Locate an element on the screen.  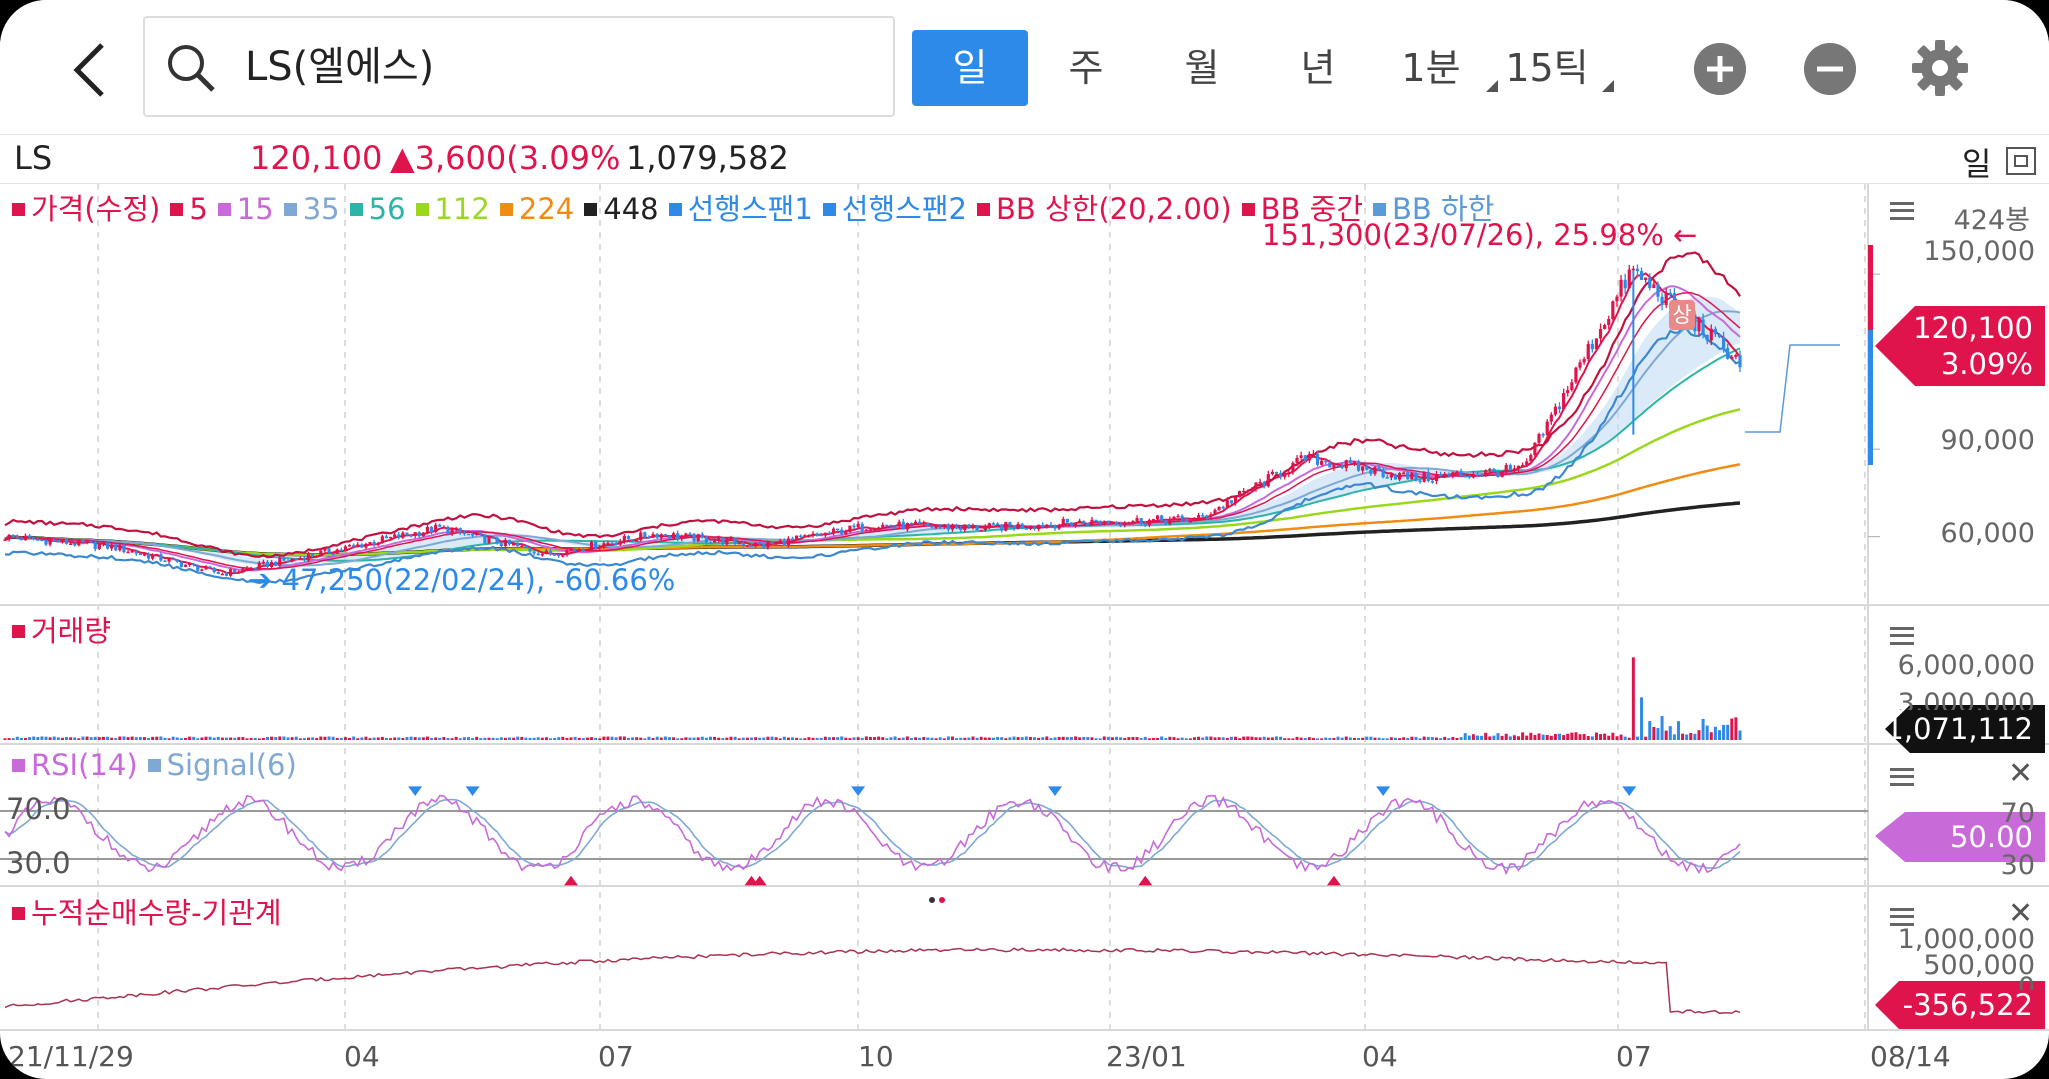
price-tick: 90,000 is located at coordinates (1987, 440).